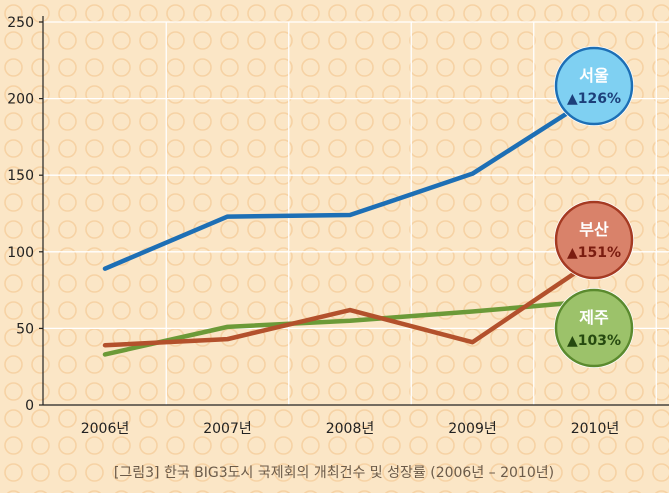 The image size is (669, 493). What do you see at coordinates (227, 429) in the screenshot?
I see `x-tick-label: 2007년` at bounding box center [227, 429].